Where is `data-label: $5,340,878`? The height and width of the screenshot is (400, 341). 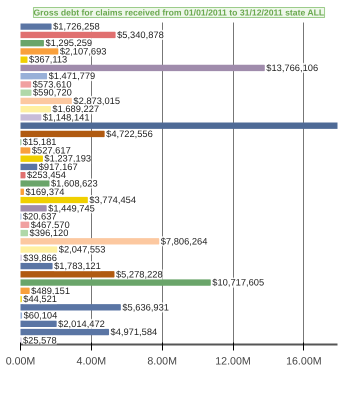
data-label: $5,340,878 is located at coordinates (140, 35).